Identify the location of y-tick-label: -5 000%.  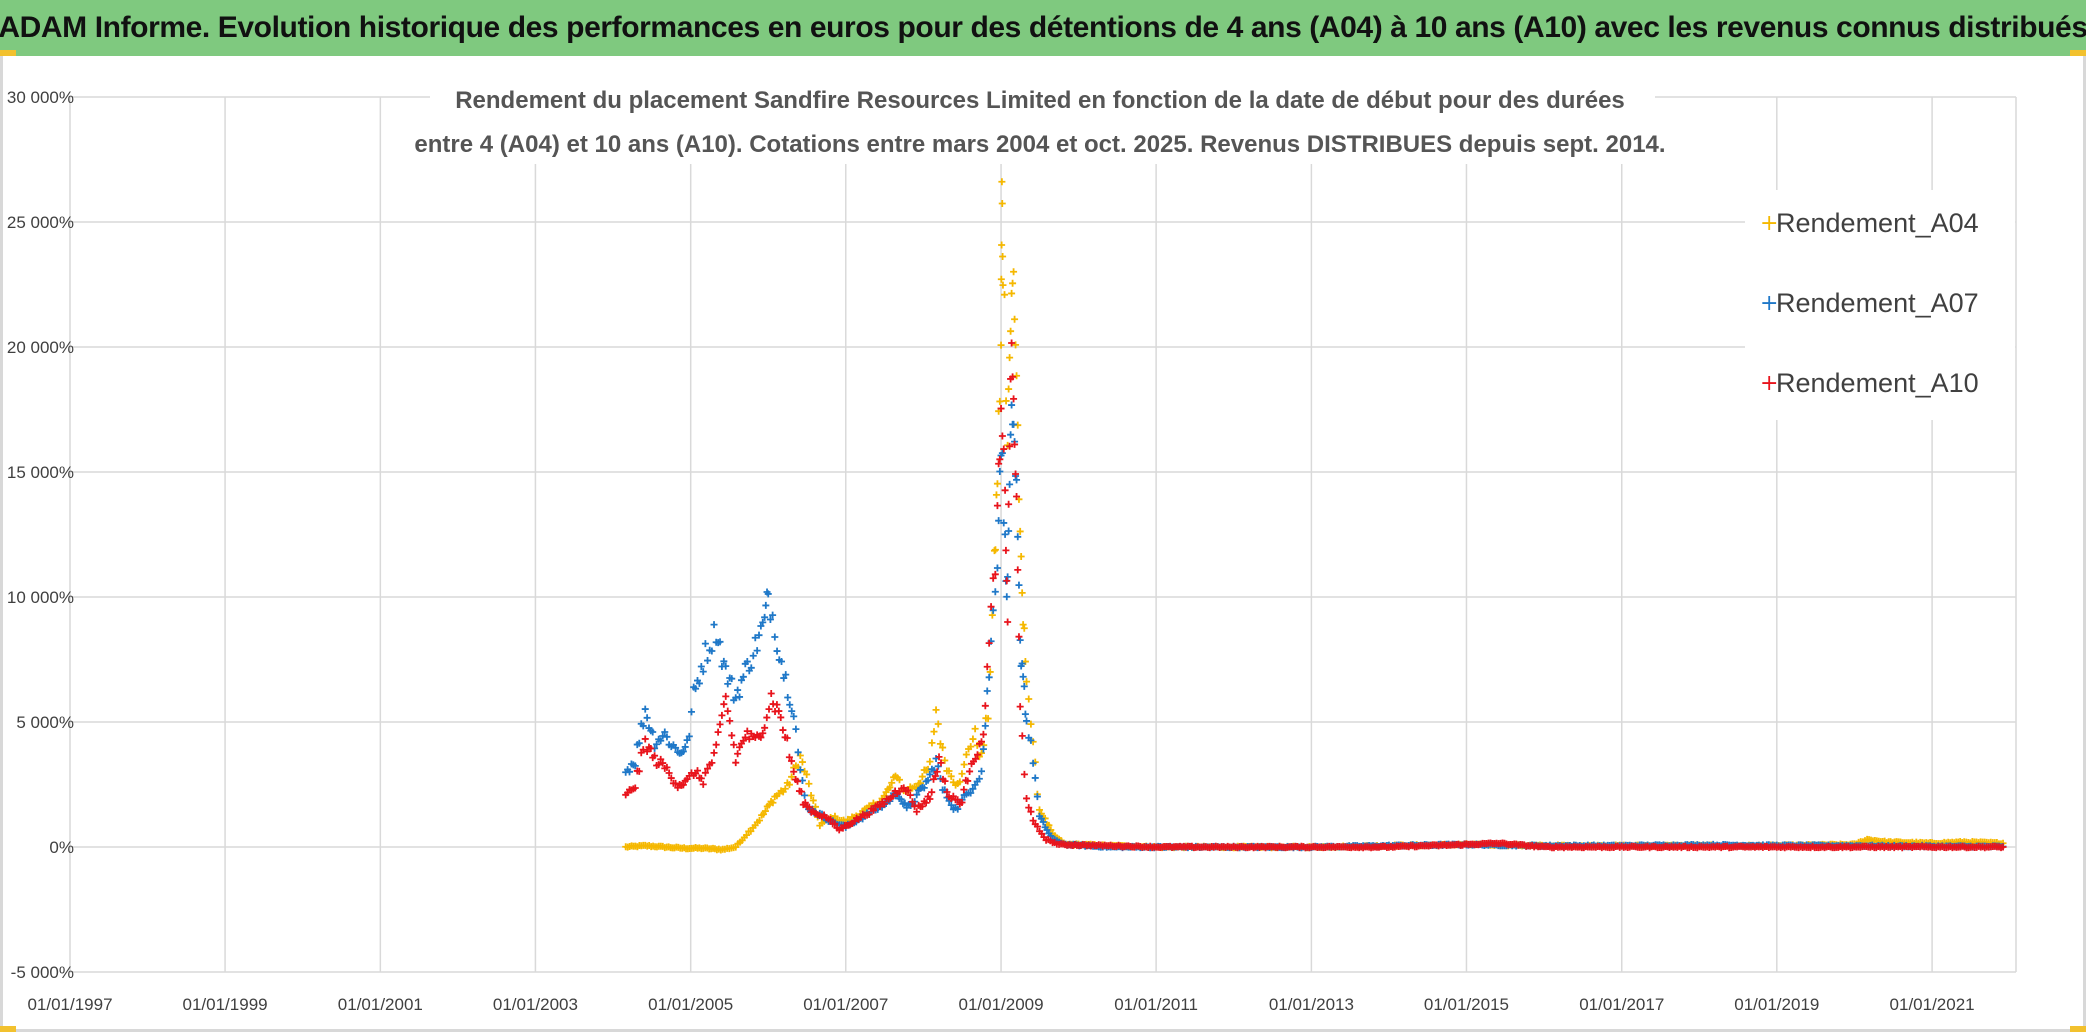
(42, 972).